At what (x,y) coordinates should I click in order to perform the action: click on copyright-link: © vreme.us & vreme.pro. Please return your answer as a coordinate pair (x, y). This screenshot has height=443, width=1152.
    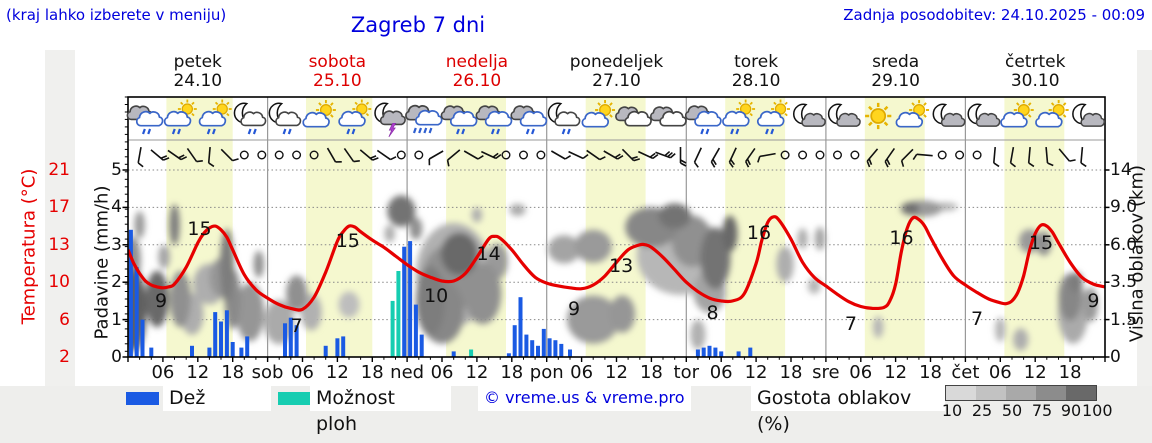
    Looking at the image, I should click on (584, 398).